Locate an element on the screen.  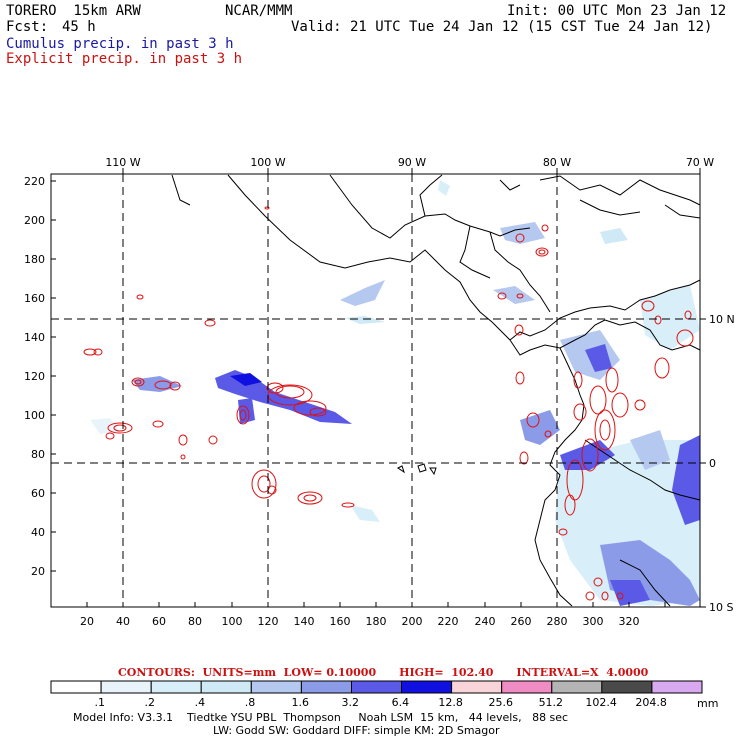
lon-label: 80 W is located at coordinates (557, 162).